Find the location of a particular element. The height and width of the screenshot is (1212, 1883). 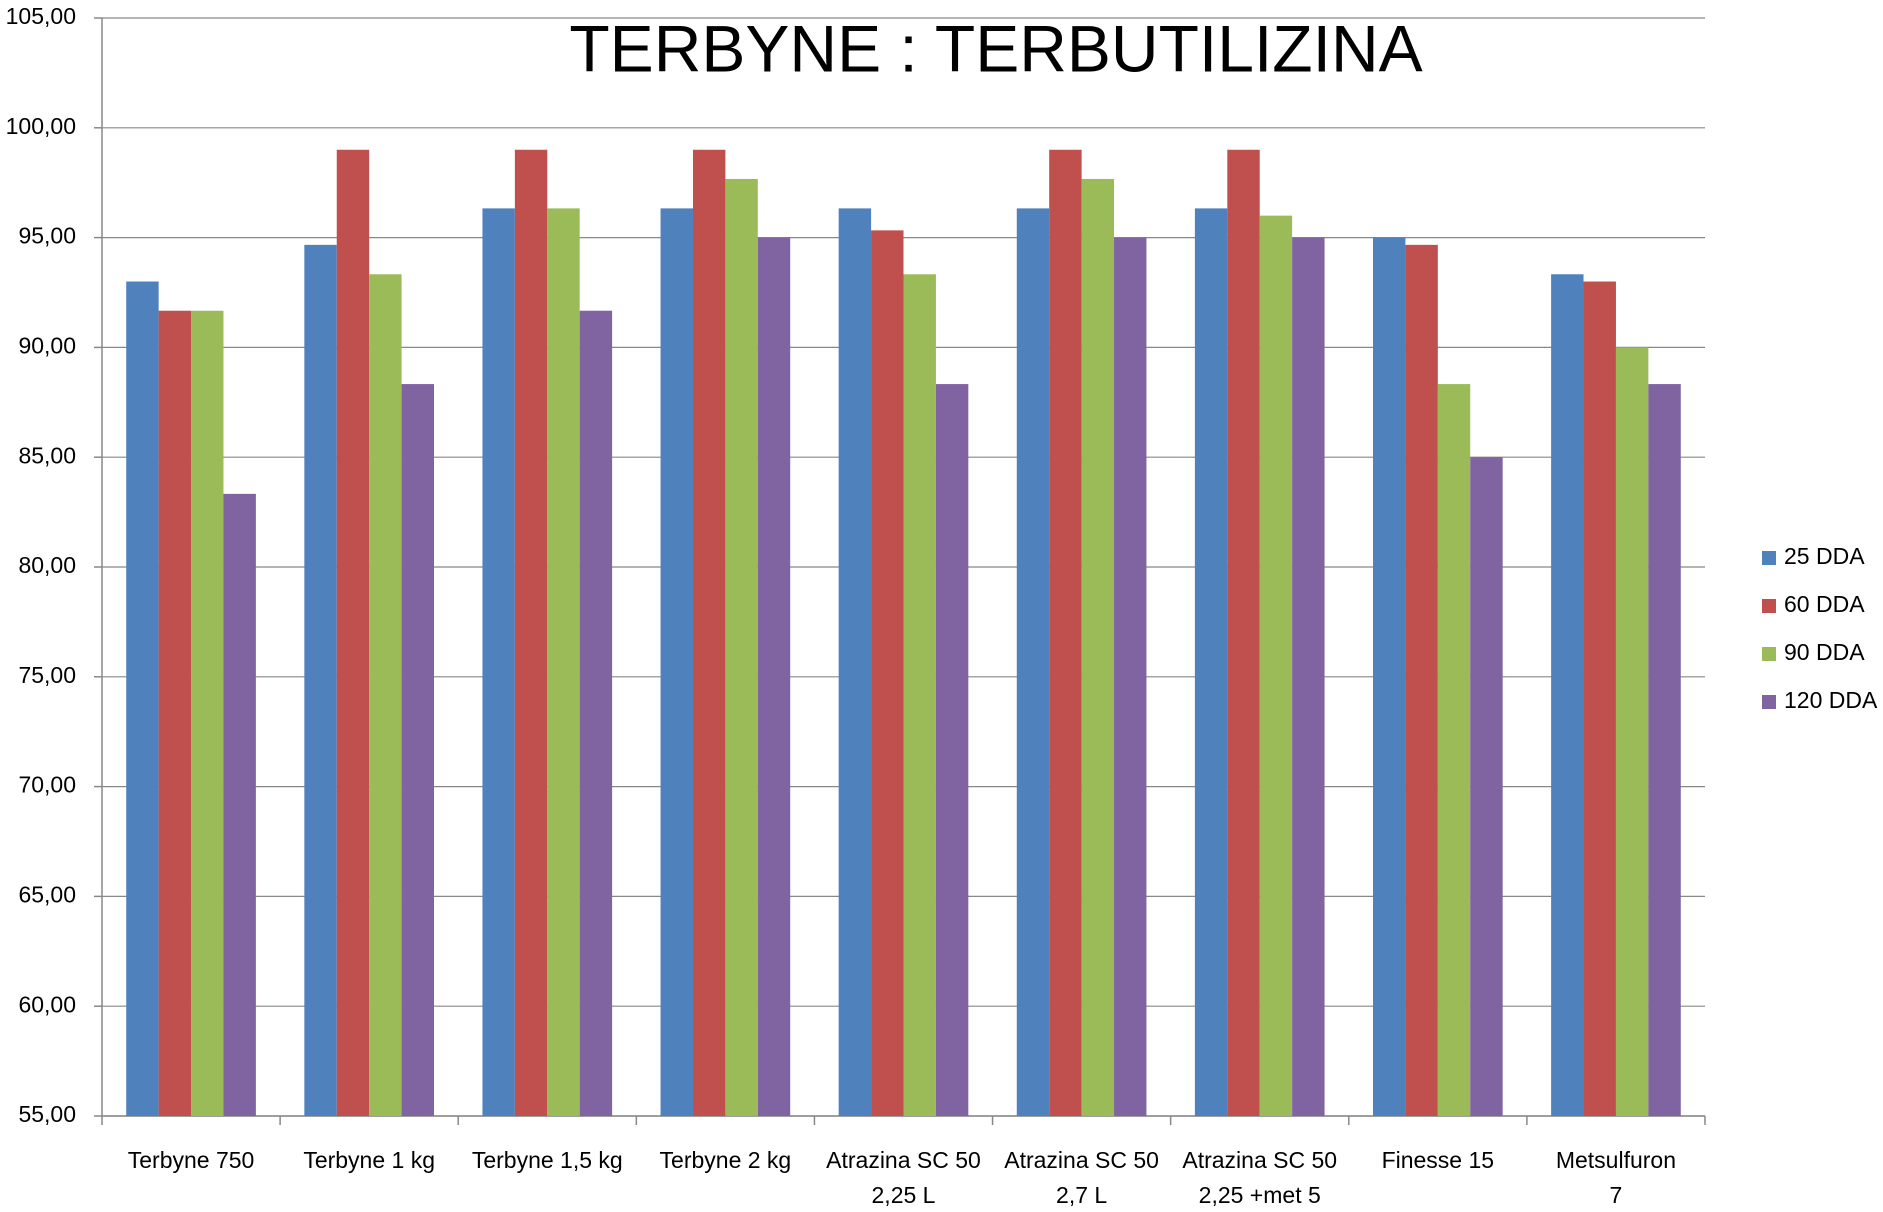

x-tick-label: Metsulfuron is located at coordinates (1616, 1160).